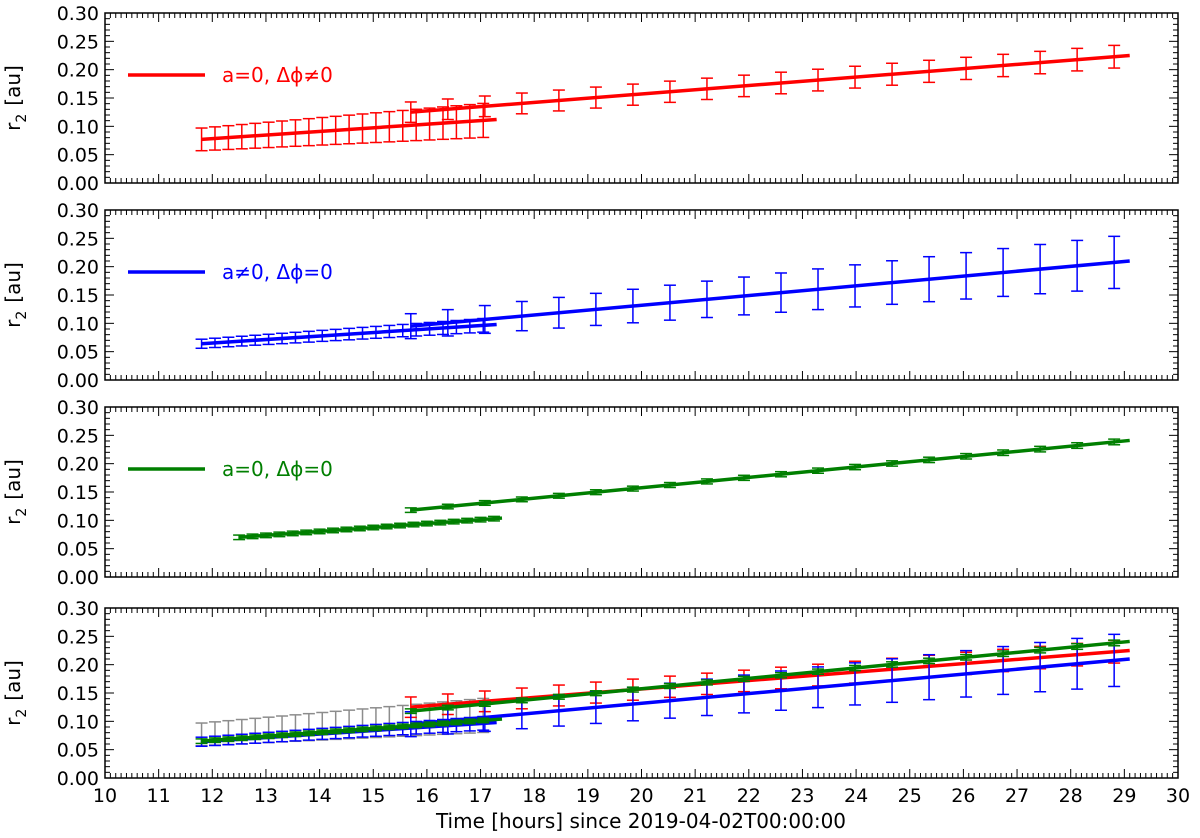 This screenshot has width=1200, height=838. Describe the element at coordinates (105, 796) in the screenshot. I see `x-tick-label: 10` at that location.